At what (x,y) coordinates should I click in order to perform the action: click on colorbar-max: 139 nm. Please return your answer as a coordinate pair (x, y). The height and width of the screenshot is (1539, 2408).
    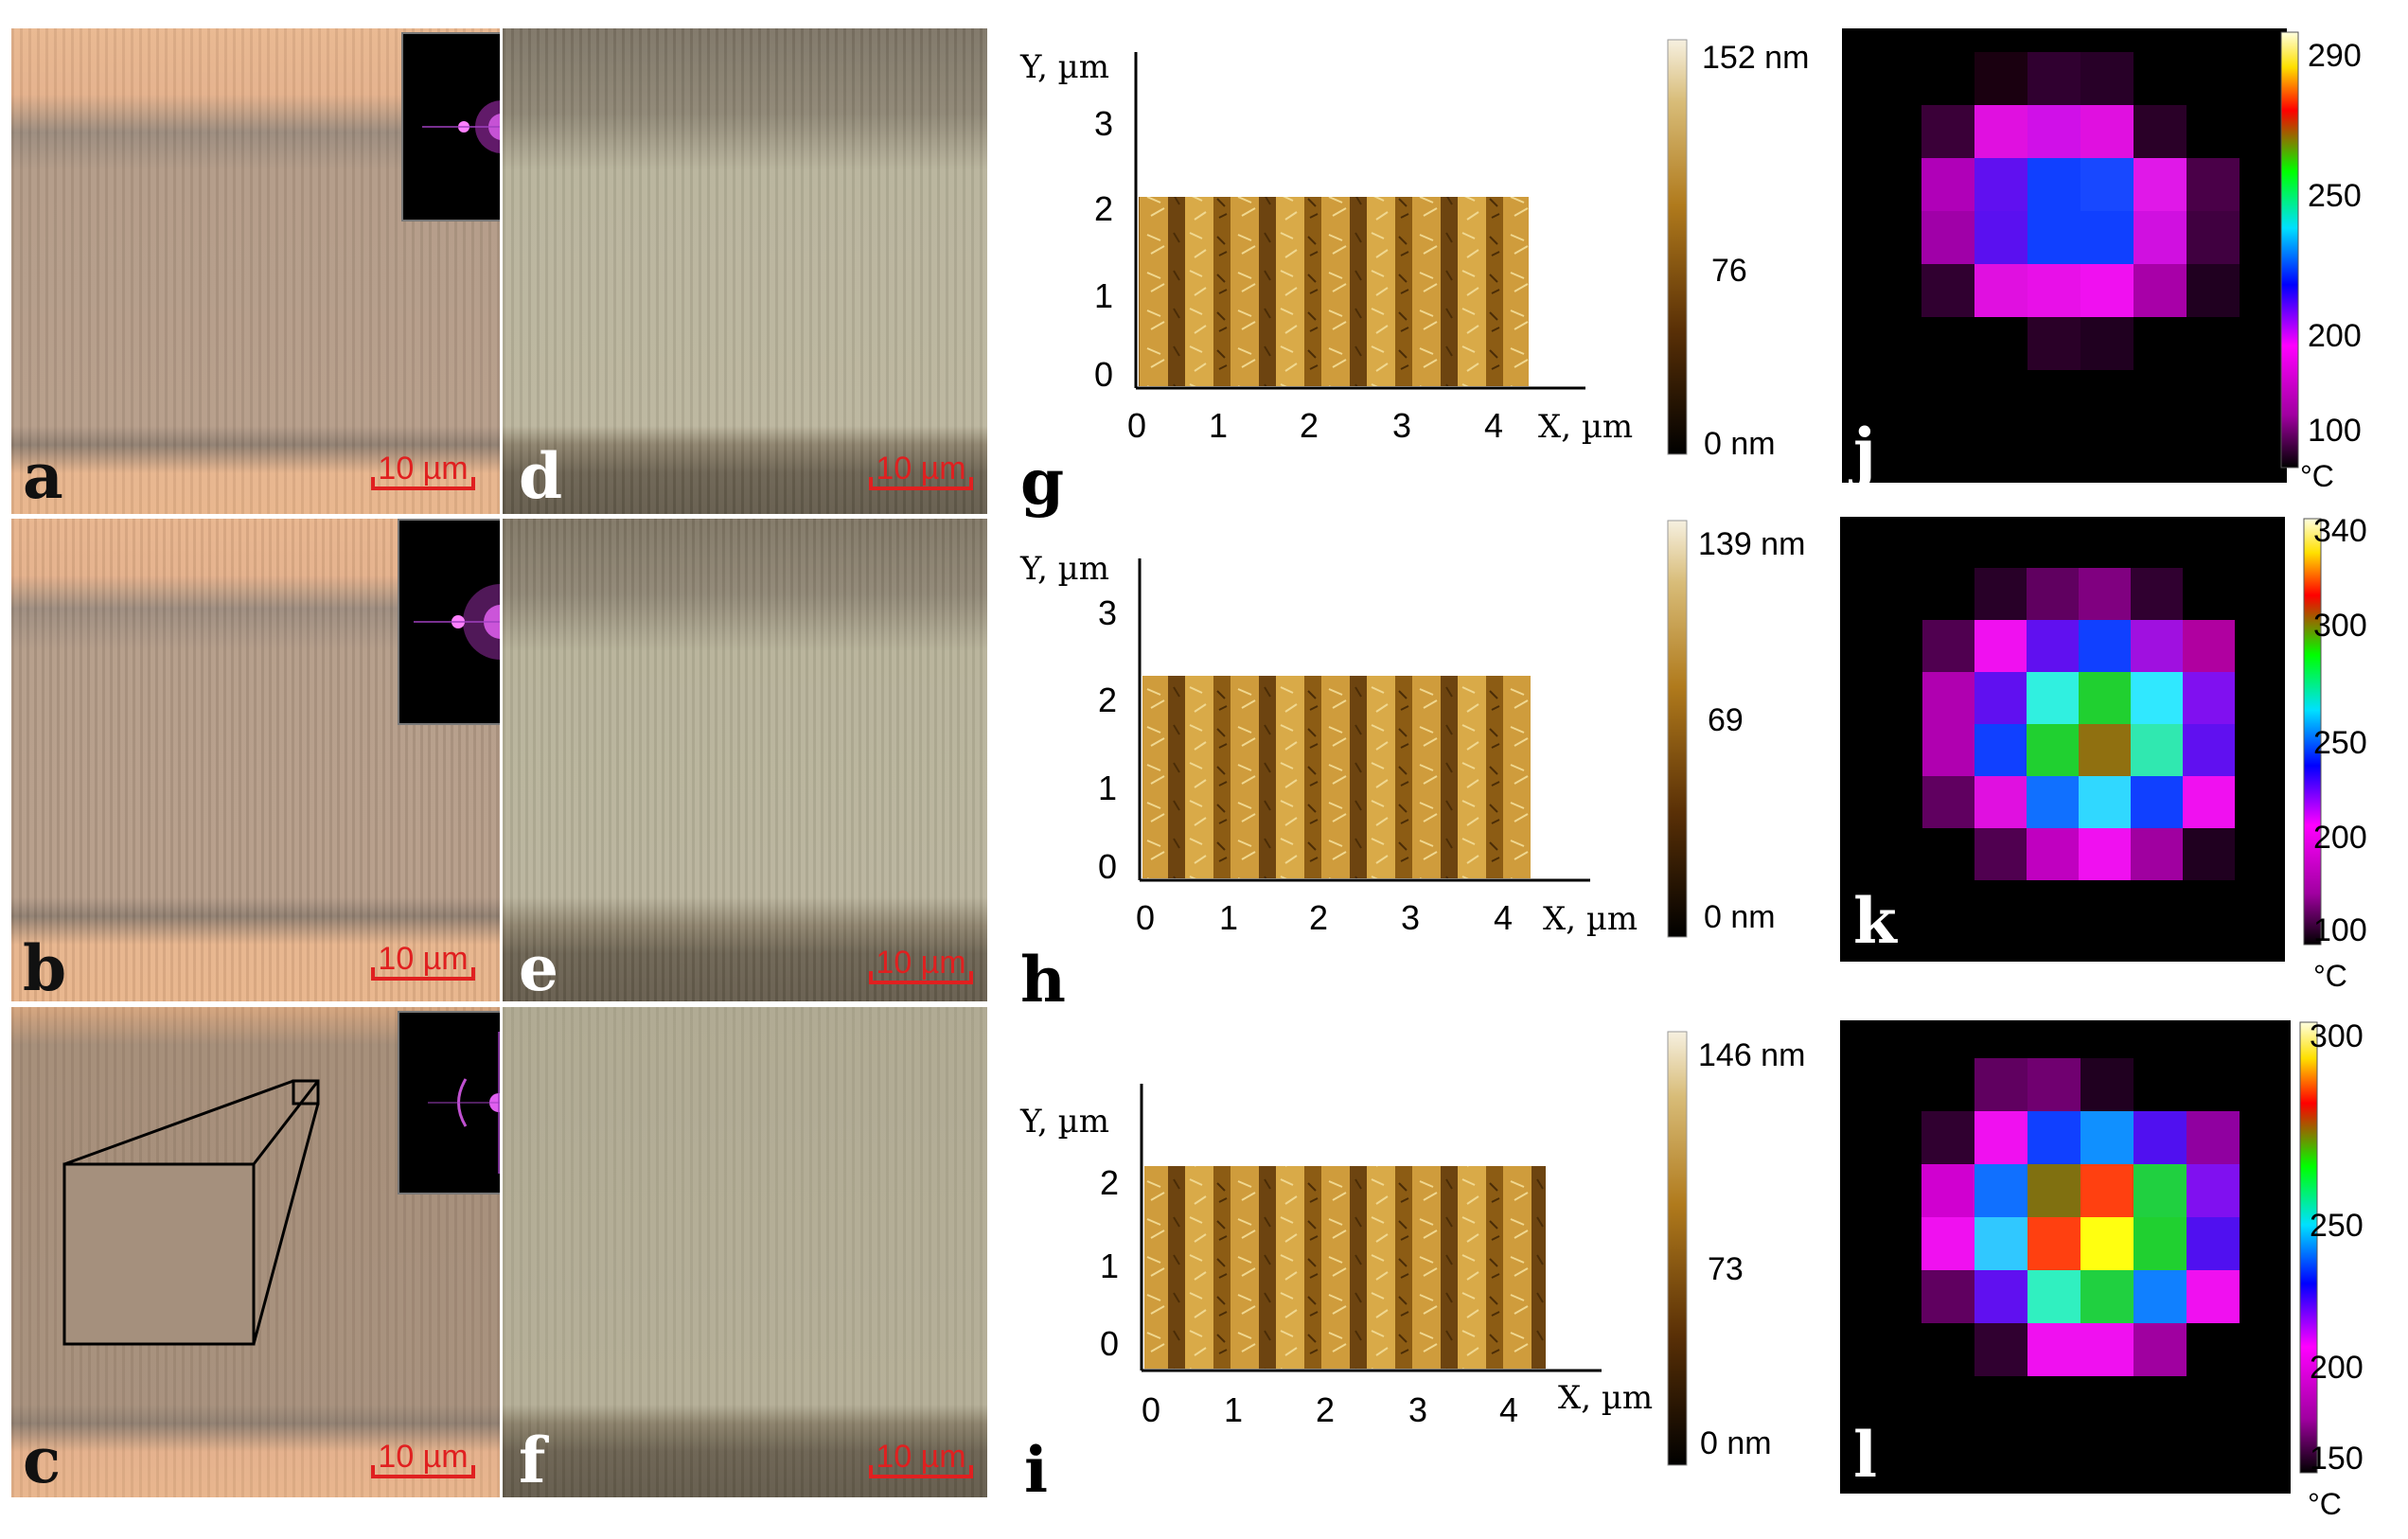
    Looking at the image, I should click on (1752, 544).